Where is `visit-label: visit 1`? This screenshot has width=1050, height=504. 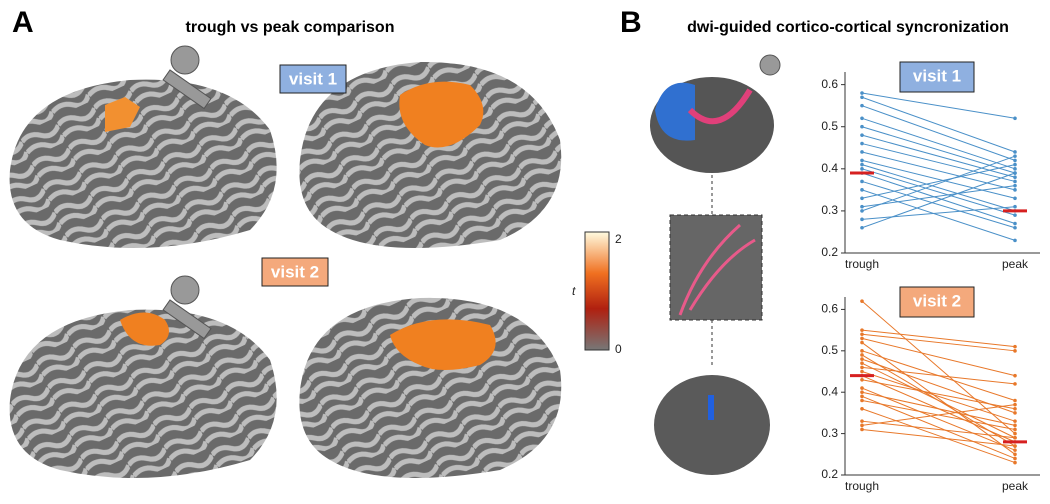 visit-label: visit 1 is located at coordinates (313, 78).